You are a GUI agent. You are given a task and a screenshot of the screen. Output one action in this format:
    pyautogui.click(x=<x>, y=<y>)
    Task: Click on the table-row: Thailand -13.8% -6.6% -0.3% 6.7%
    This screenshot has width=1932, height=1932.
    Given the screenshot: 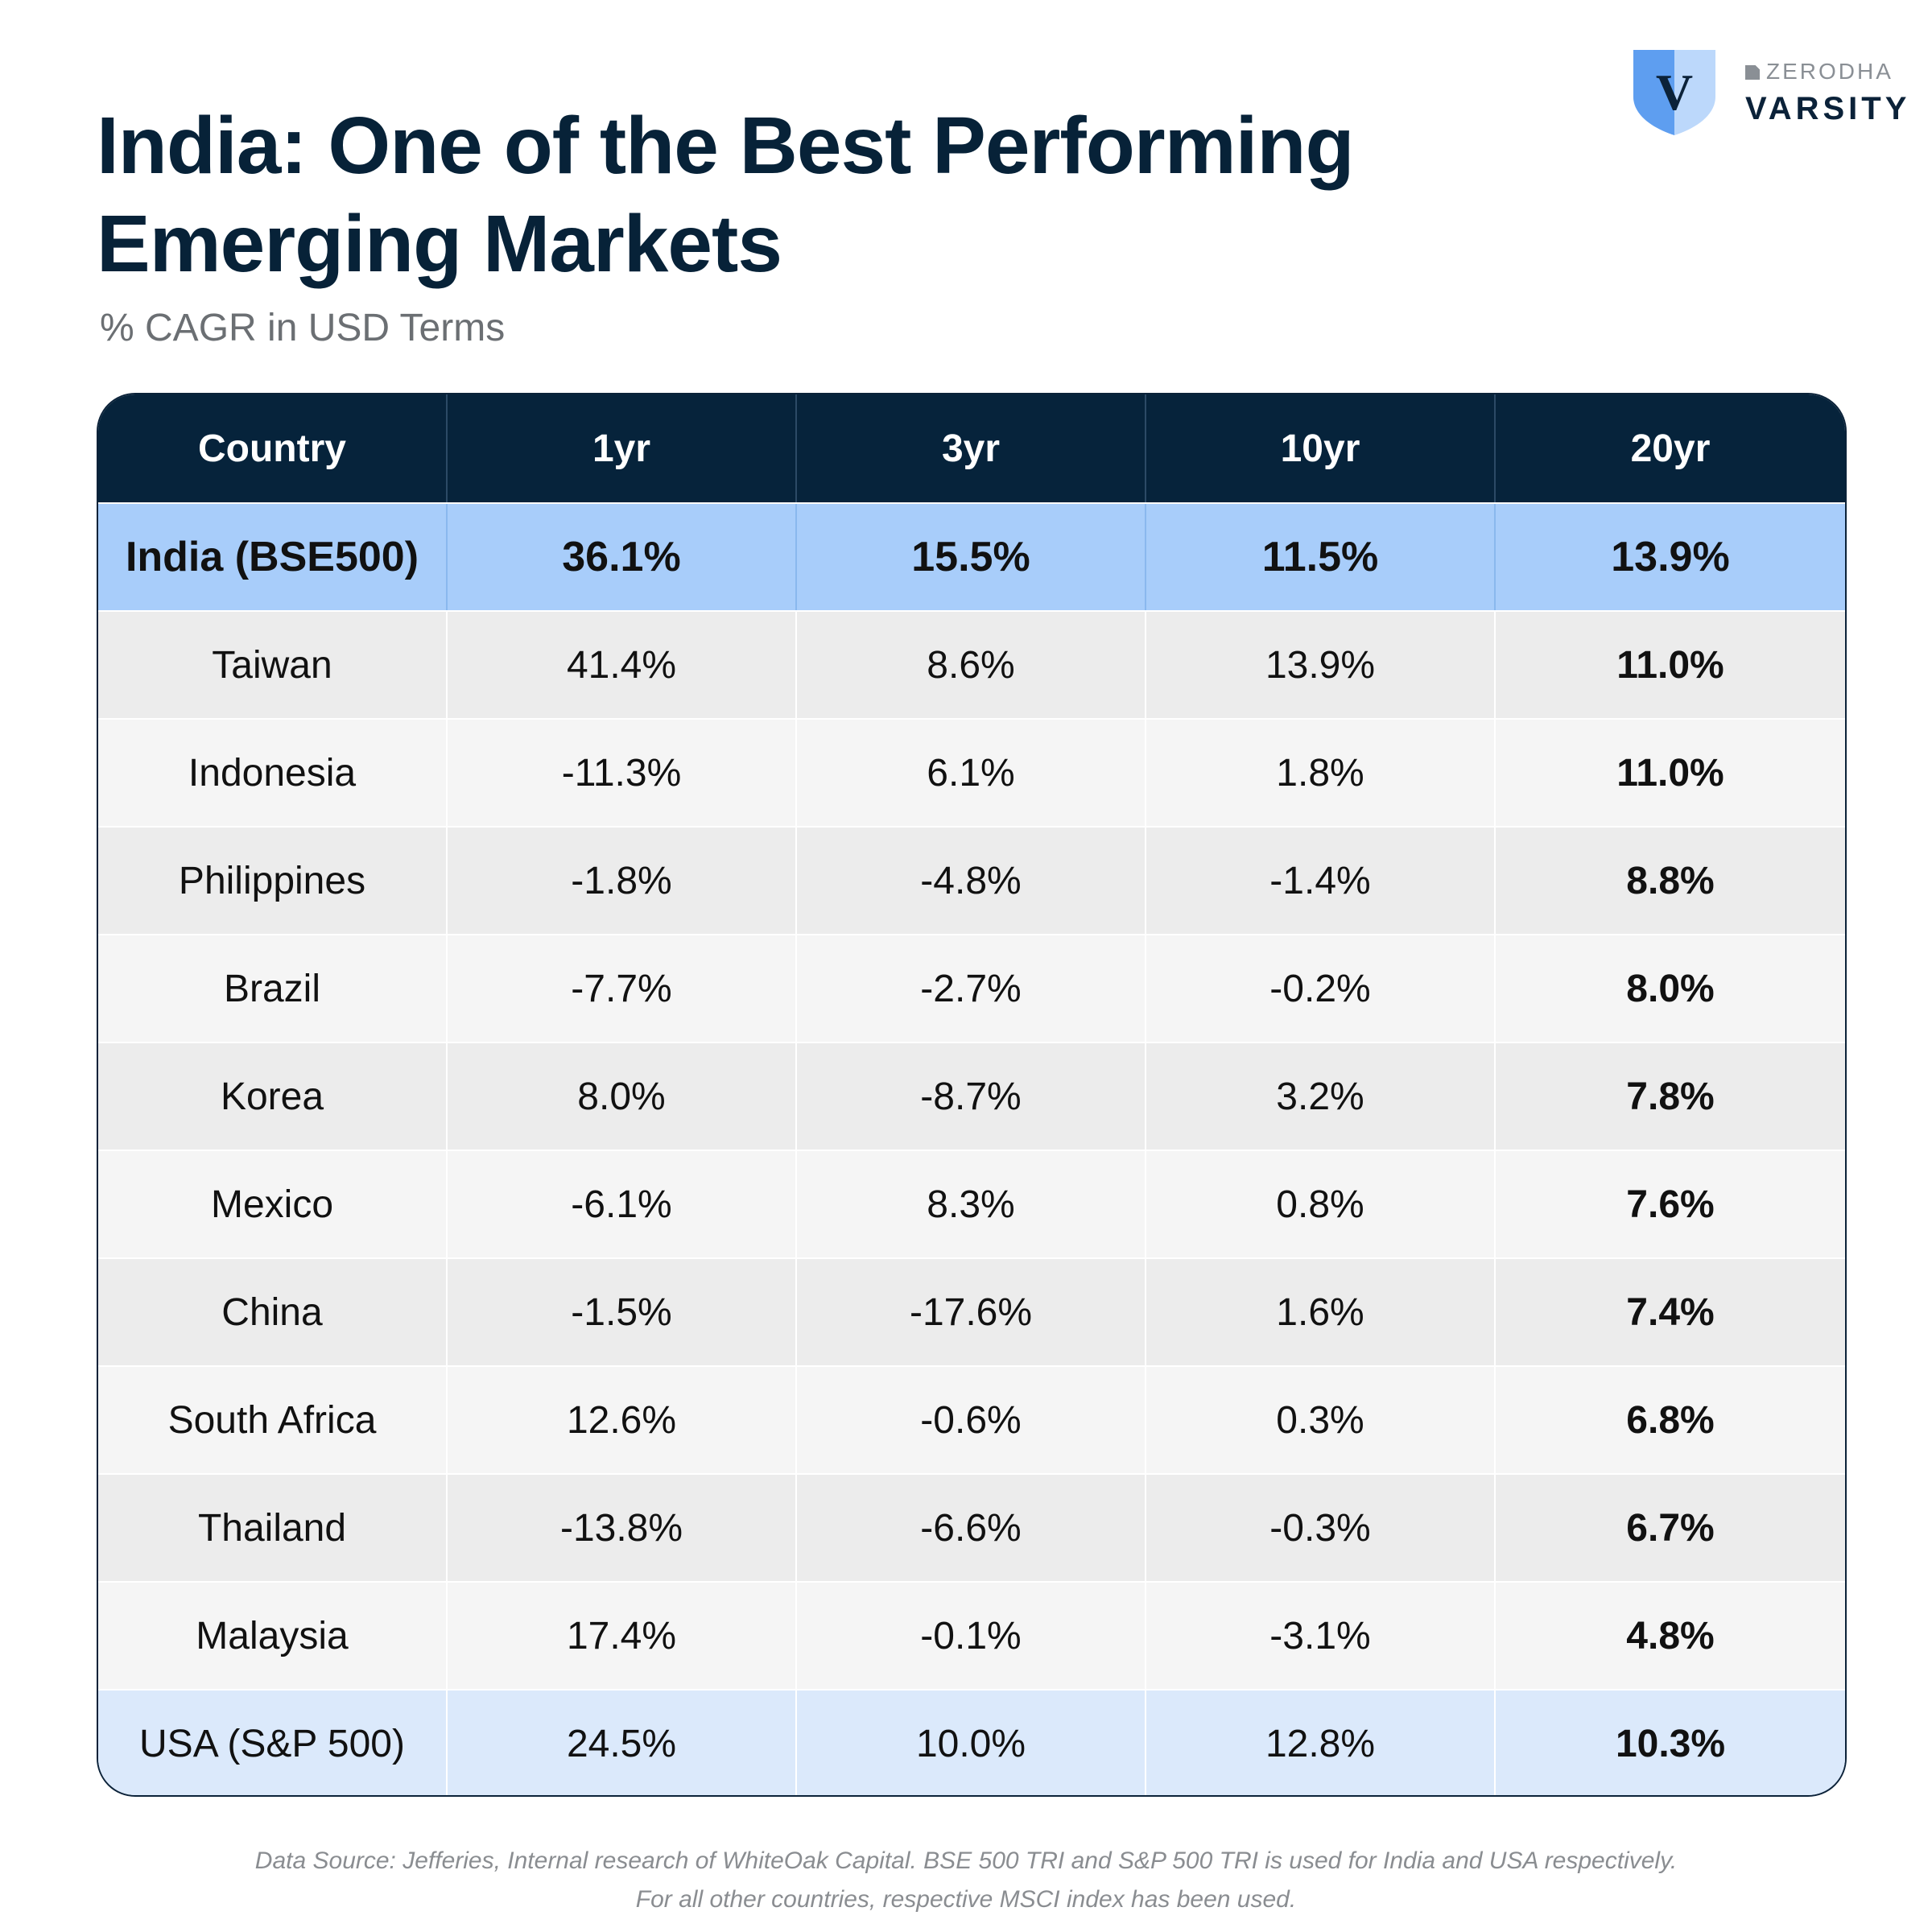 What is the action you would take?
    pyautogui.click(x=971, y=1527)
    